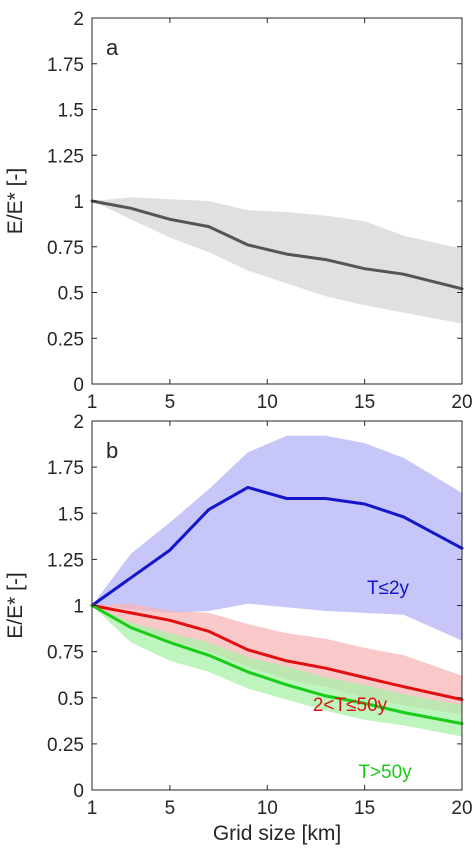  I want to click on panel-letter: a, so click(112, 47).